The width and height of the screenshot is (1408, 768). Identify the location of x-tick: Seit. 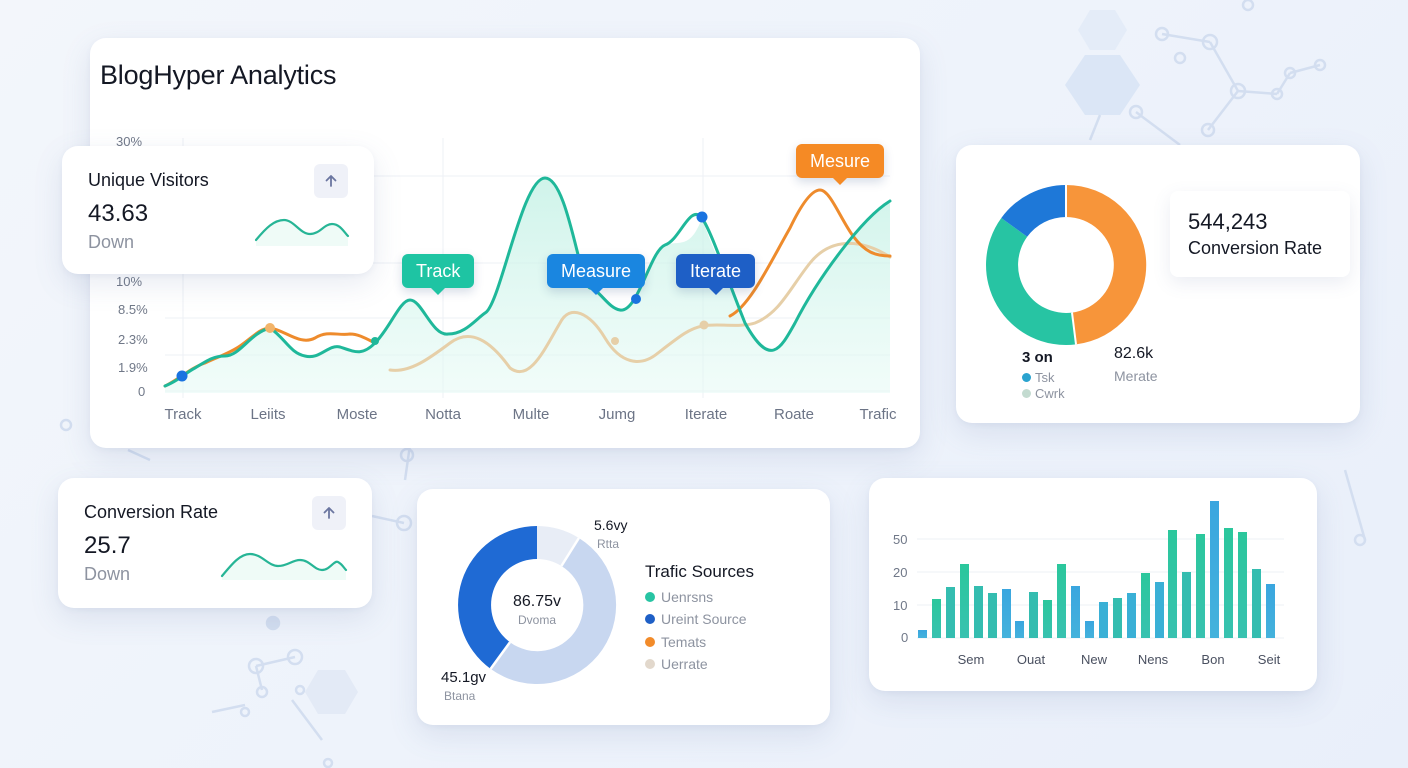
(1269, 659).